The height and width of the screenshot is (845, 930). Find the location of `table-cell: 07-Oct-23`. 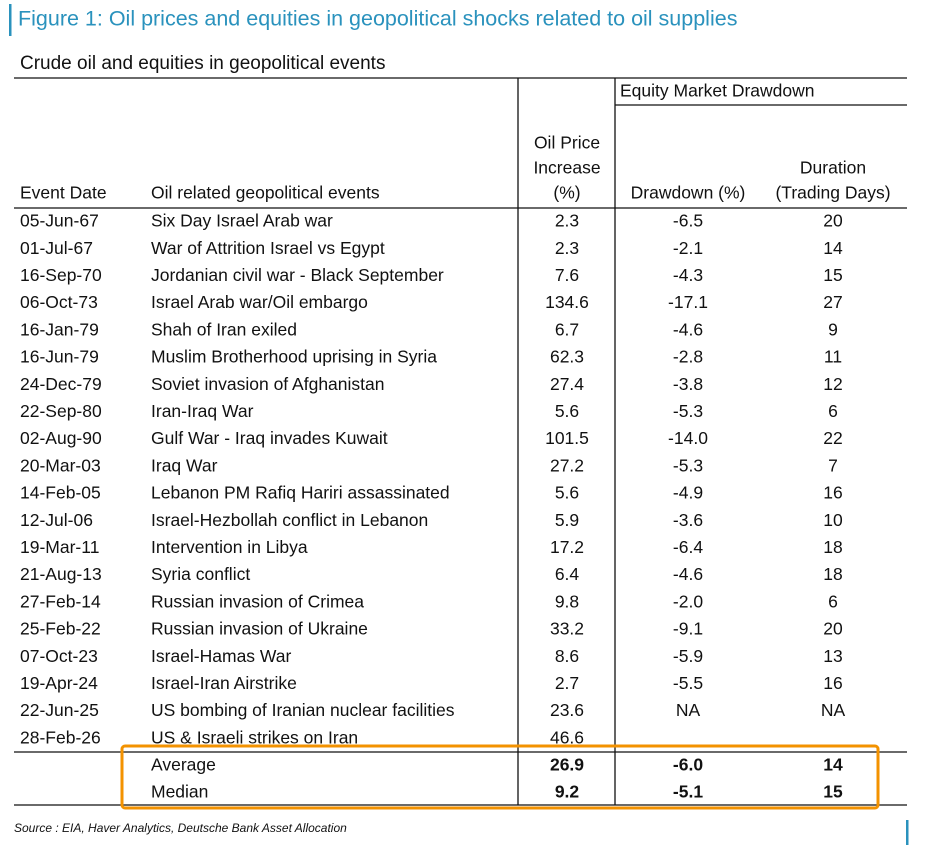

table-cell: 07-Oct-23 is located at coordinates (59, 656).